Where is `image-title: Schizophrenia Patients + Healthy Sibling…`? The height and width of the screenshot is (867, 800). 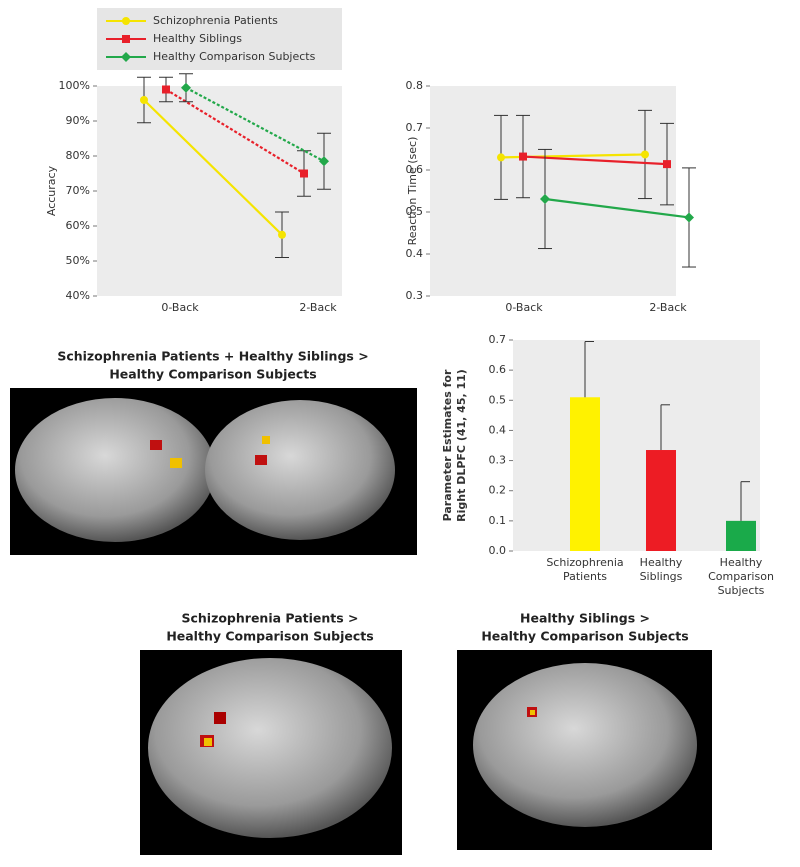
image-title: Schizophrenia Patients + Healthy Sibling… is located at coordinates (212, 356).